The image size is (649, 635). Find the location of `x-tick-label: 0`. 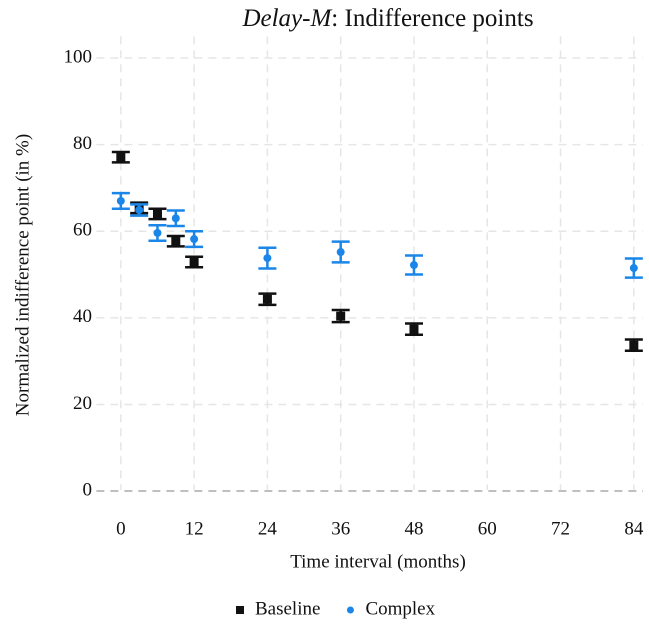

x-tick-label: 0 is located at coordinates (121, 528).